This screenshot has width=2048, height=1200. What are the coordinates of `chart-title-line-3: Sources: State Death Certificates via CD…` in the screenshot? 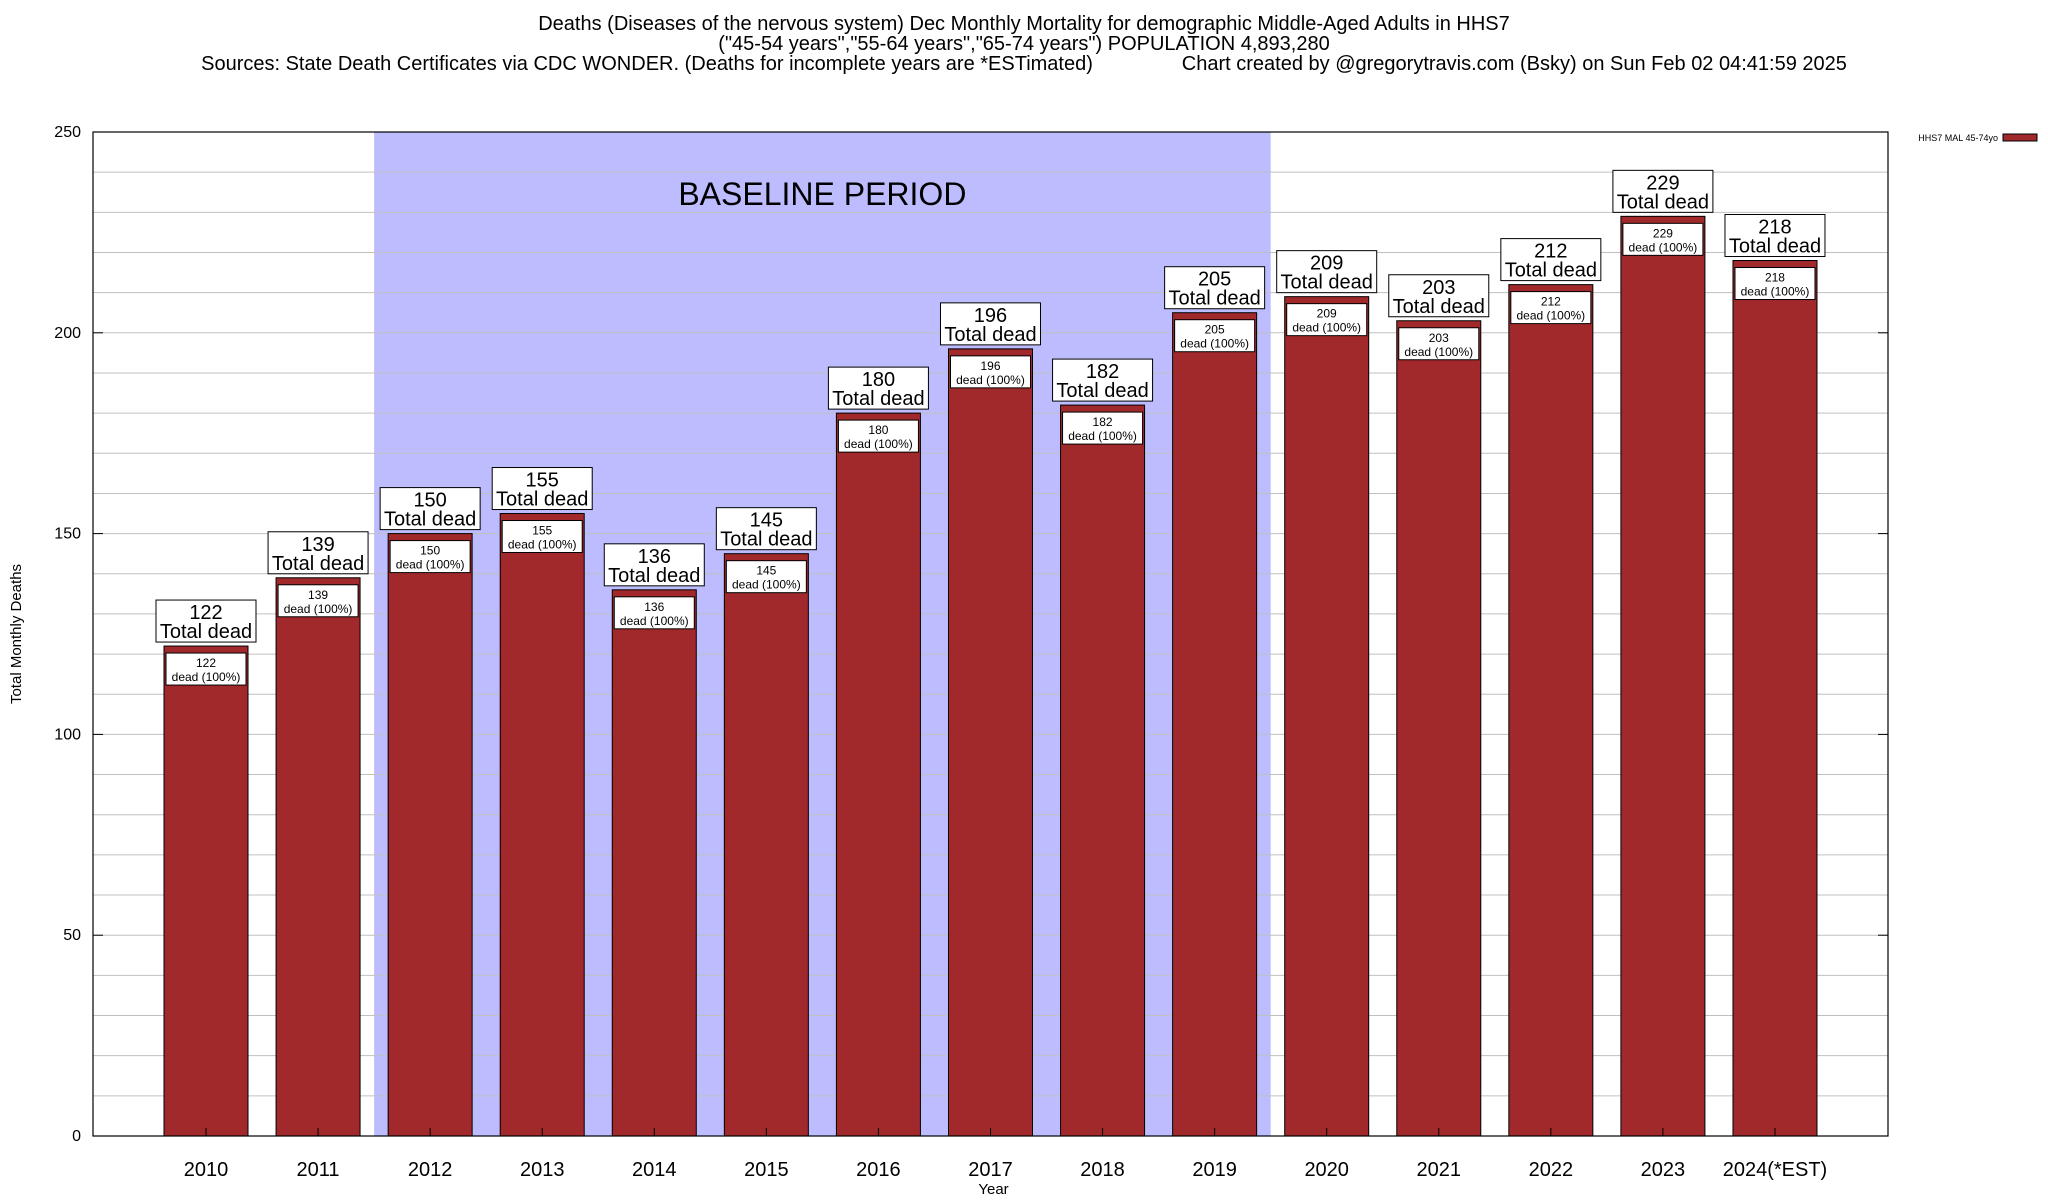 It's located at (1024, 64).